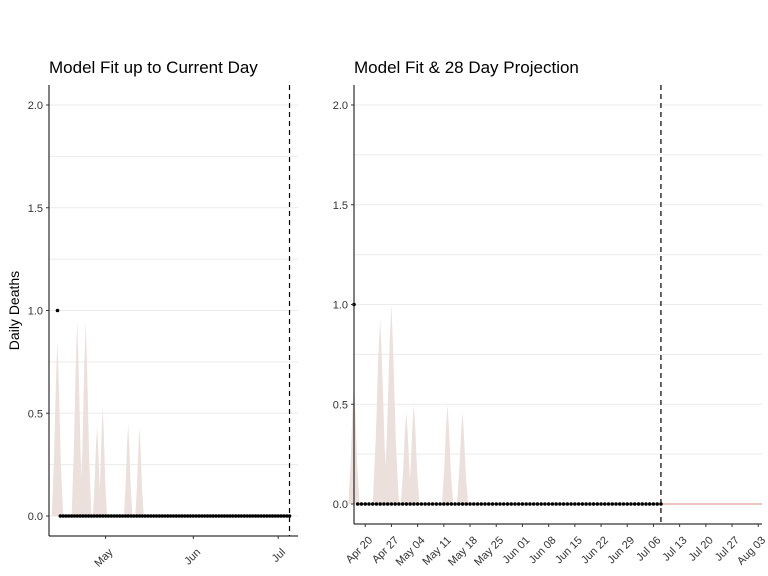  What do you see at coordinates (517, 550) in the screenshot?
I see `x-tick-label: Jun 01` at bounding box center [517, 550].